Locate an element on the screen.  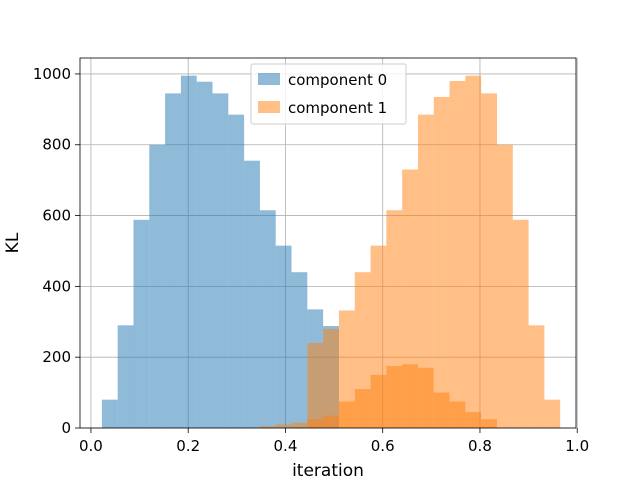
y-tick-label-0: 0 is located at coordinates (66, 428).